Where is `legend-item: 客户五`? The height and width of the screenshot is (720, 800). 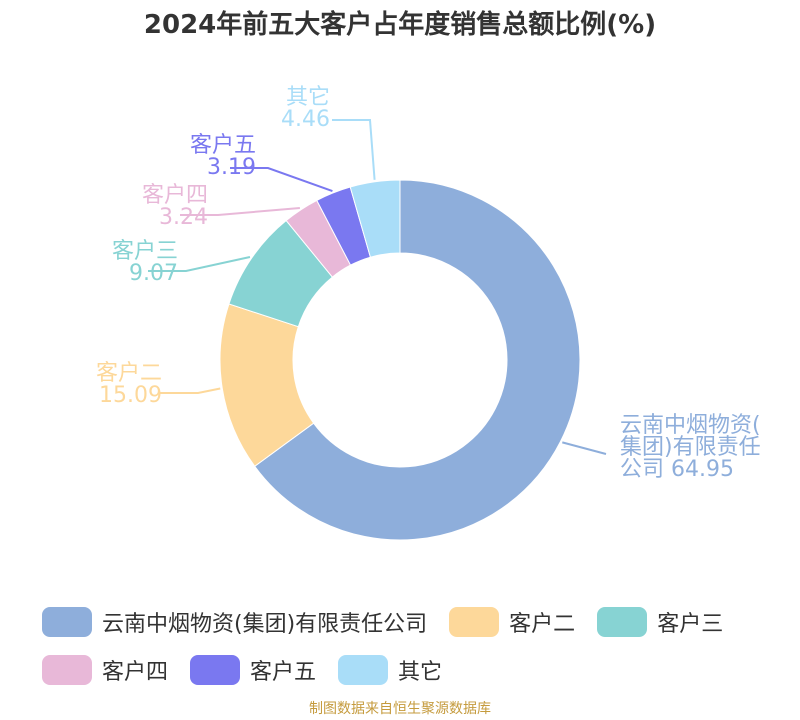 legend-item: 客户五 is located at coordinates (253, 670).